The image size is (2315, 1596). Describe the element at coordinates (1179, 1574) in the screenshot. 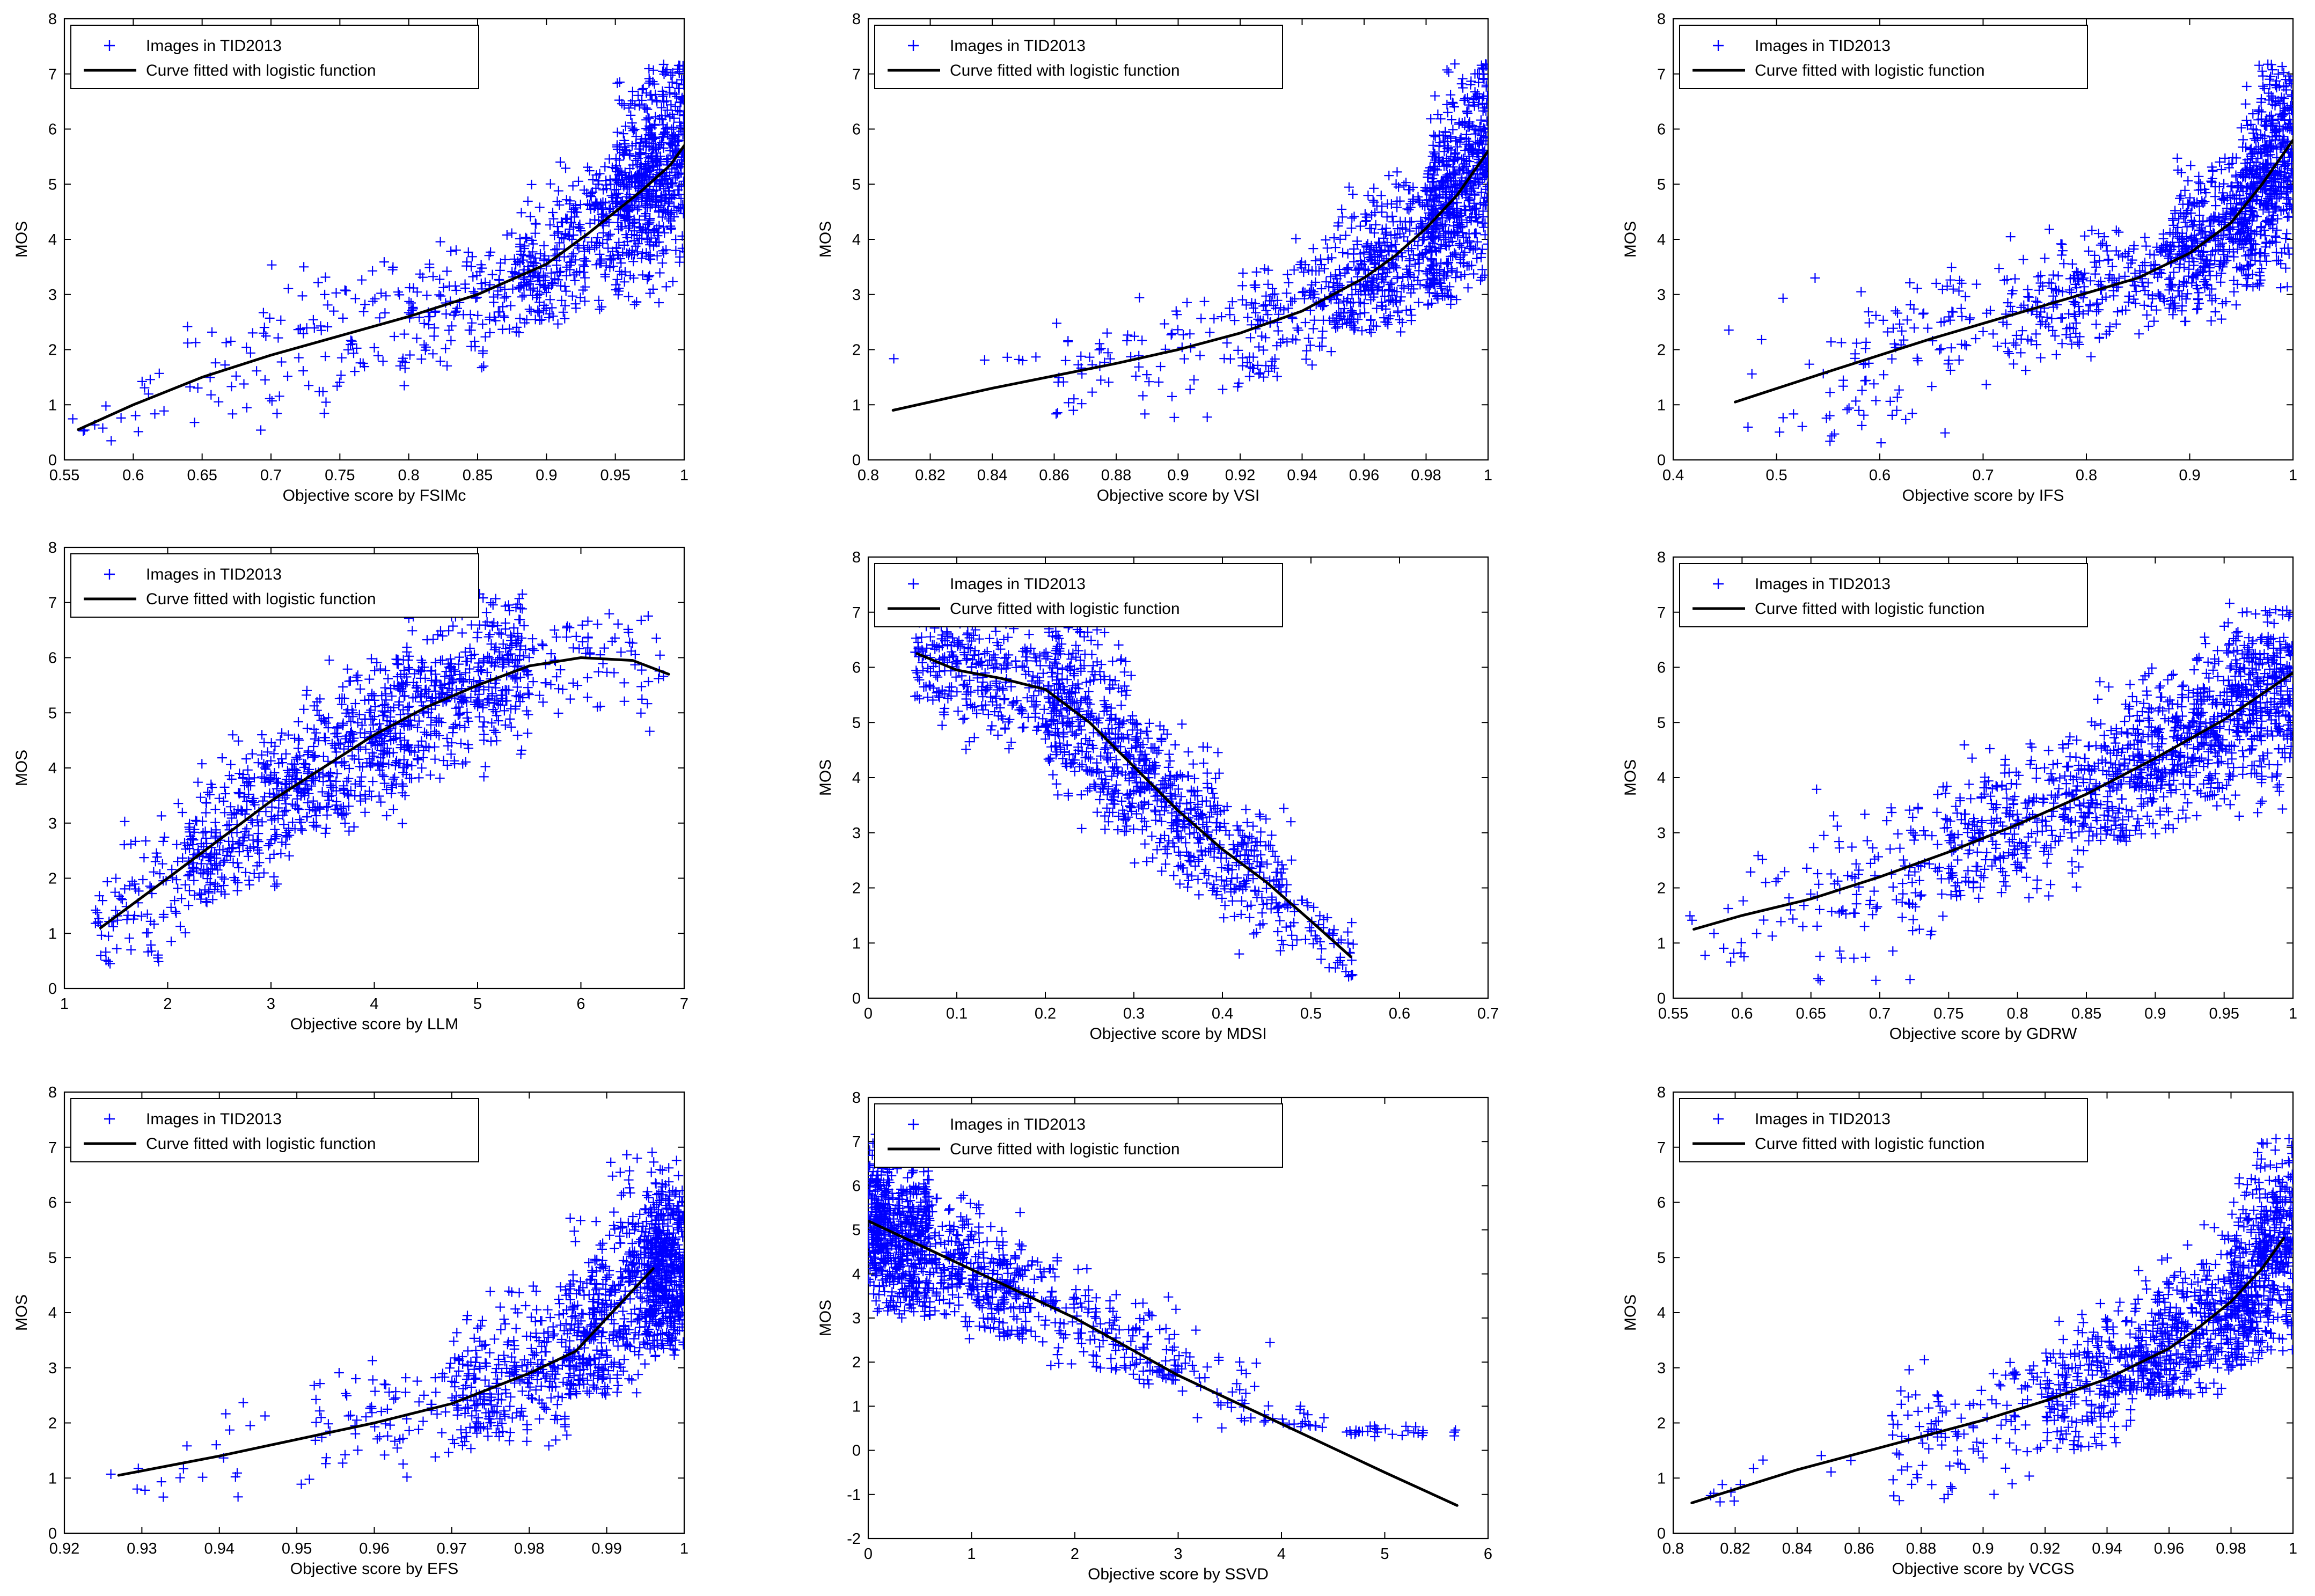

I see `x-axis-label: Objective score by SSVD` at that location.